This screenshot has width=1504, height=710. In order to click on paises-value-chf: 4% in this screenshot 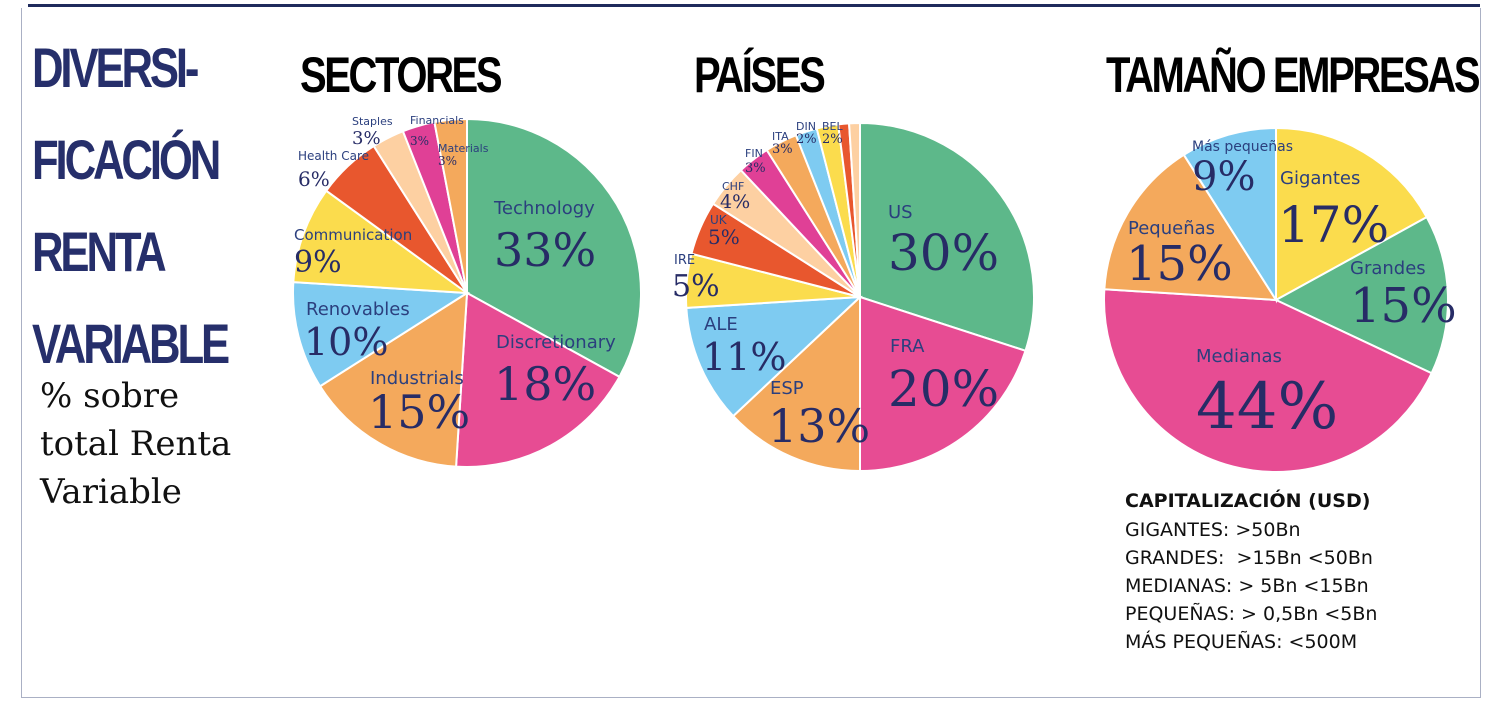, I will do `click(735, 202)`.